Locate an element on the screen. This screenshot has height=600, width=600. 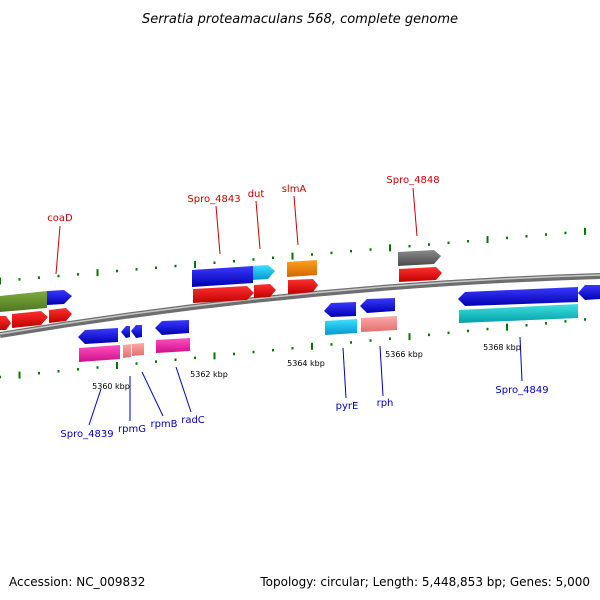
gene-feature-gray is located at coordinates (419, 258).